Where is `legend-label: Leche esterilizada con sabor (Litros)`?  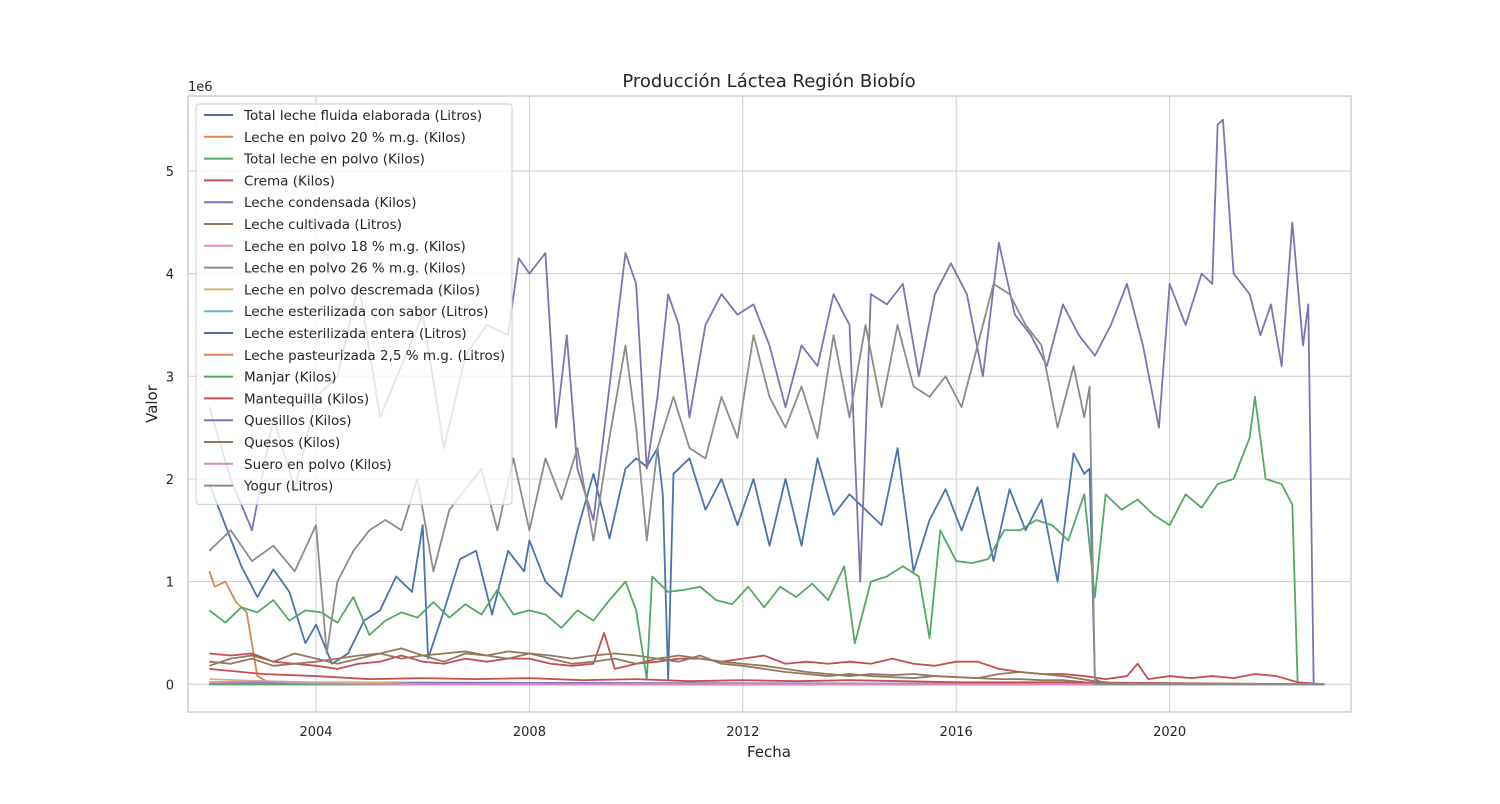
legend-label: Leche esterilizada con sabor (Litros) is located at coordinates (366, 312).